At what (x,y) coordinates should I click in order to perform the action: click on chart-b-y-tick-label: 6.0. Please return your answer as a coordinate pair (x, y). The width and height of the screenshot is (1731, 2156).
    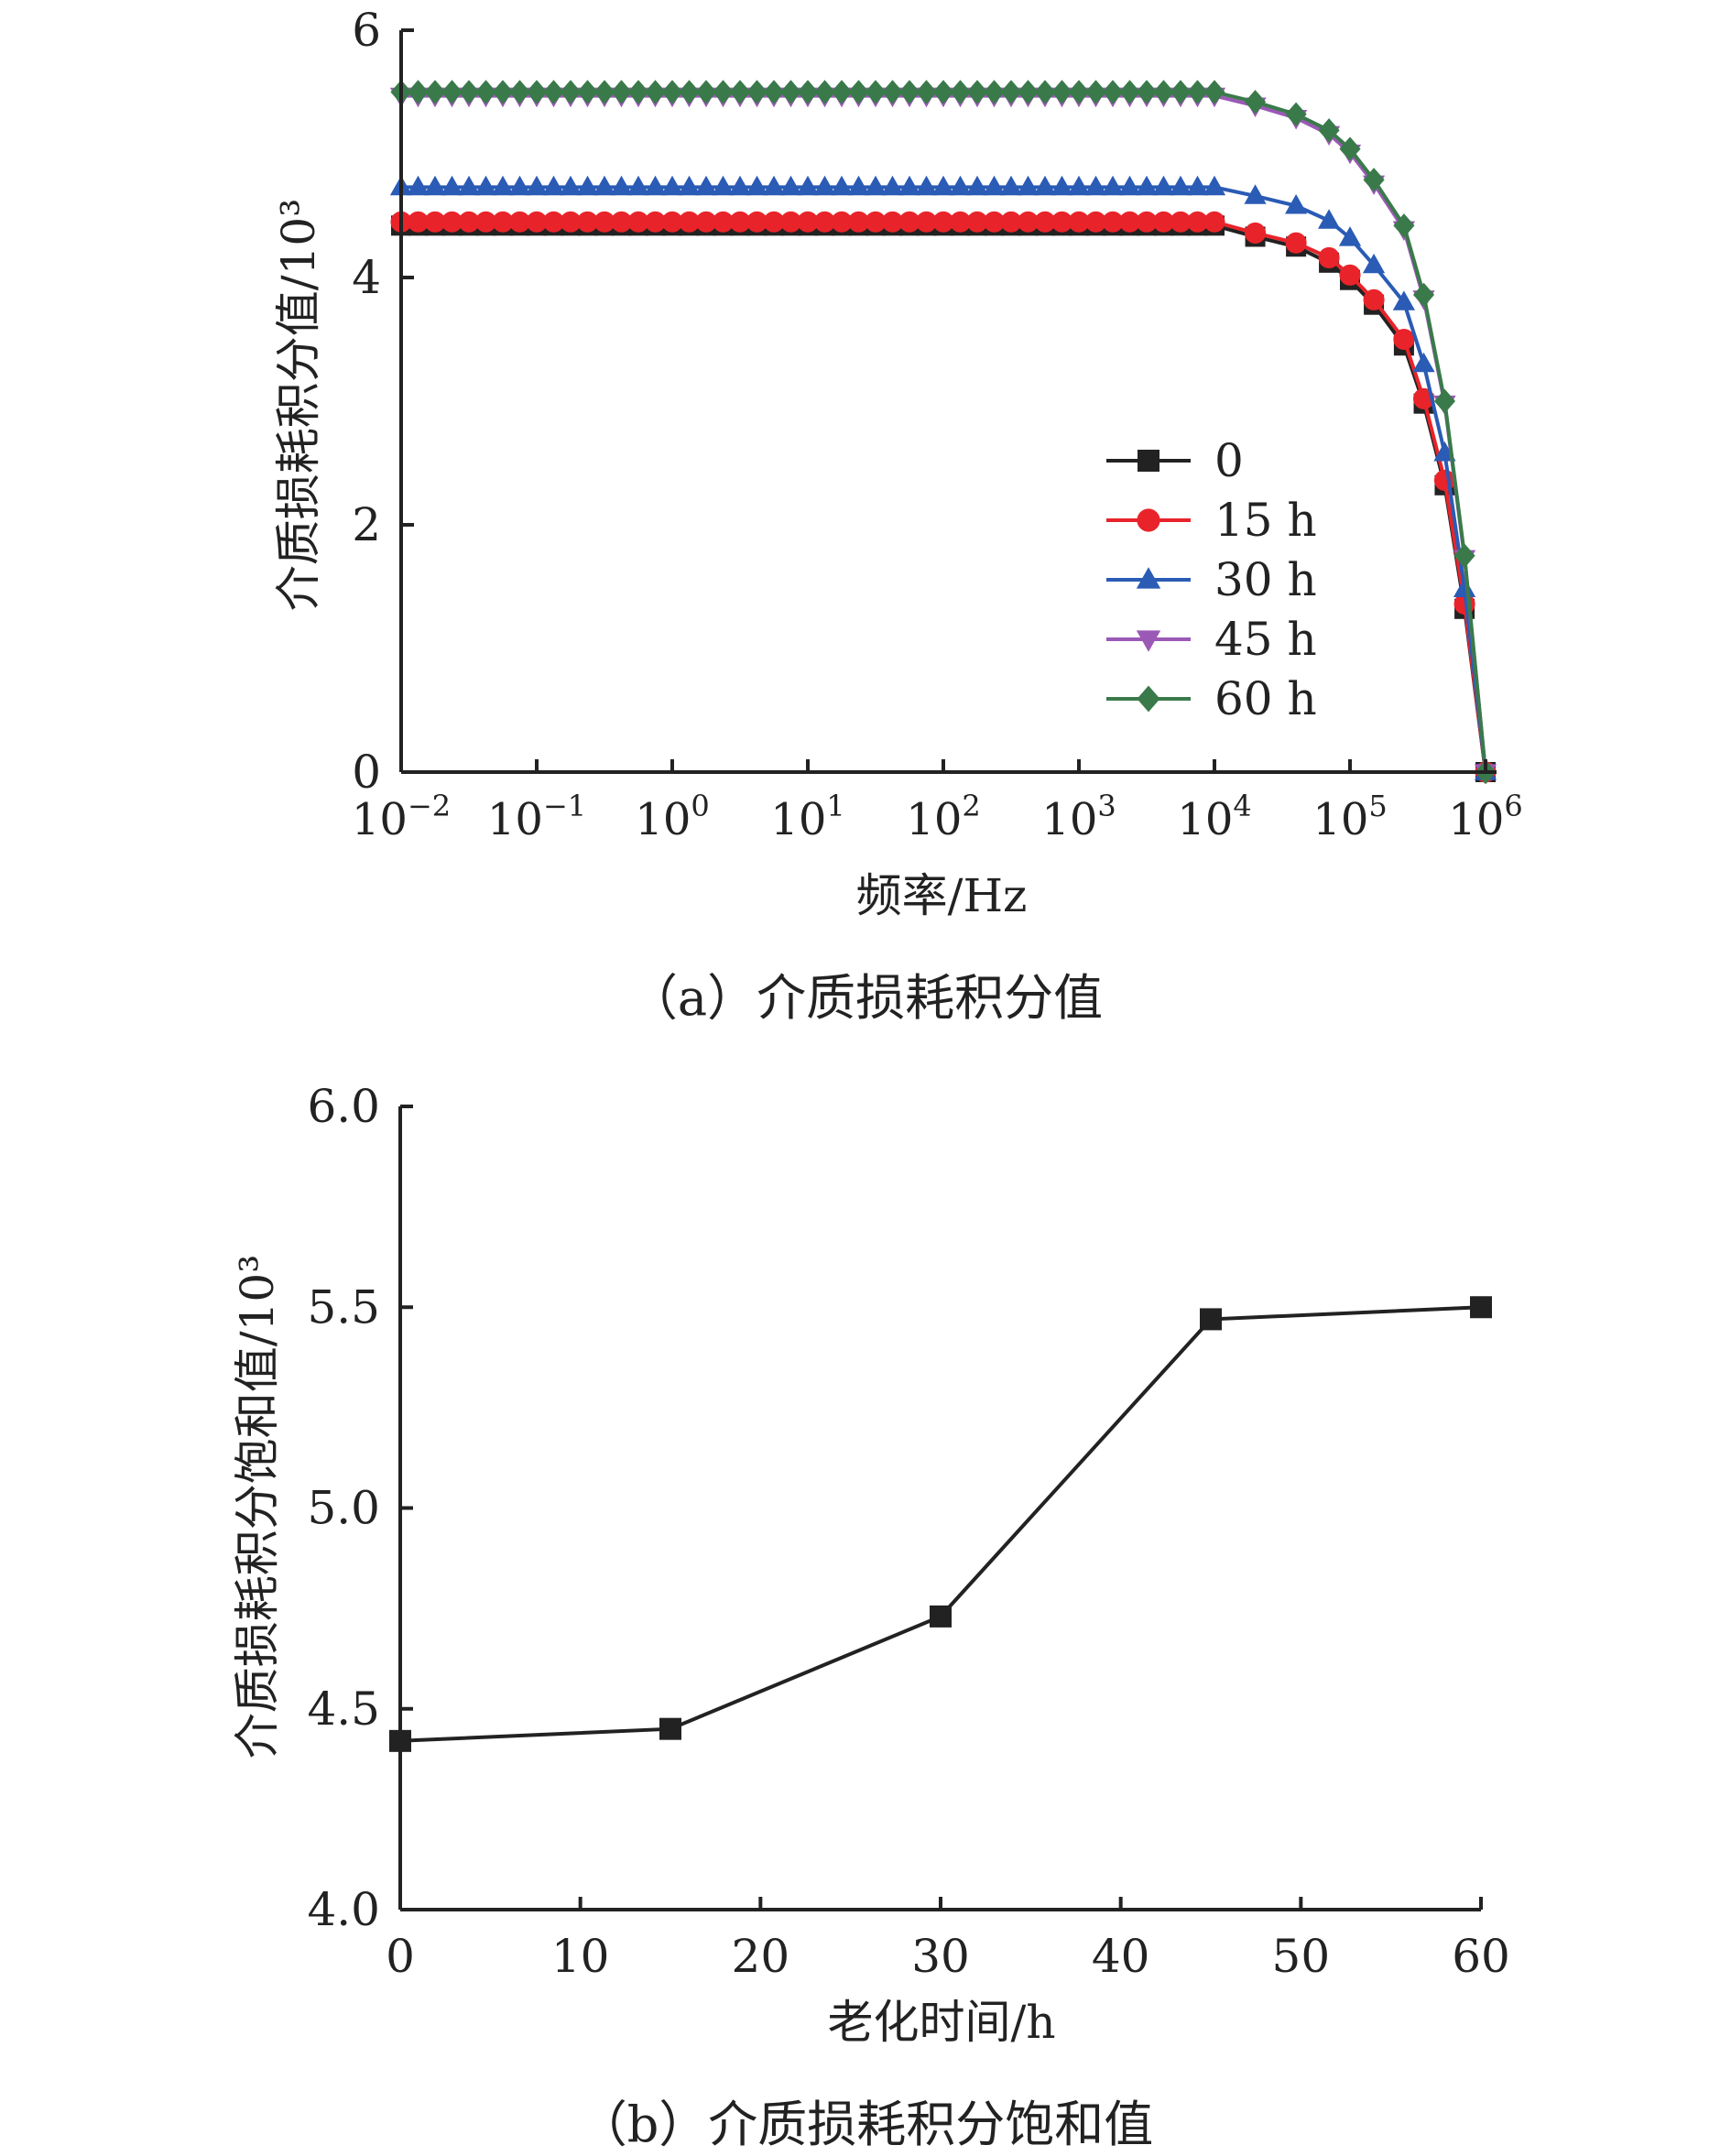
    Looking at the image, I should click on (343, 1106).